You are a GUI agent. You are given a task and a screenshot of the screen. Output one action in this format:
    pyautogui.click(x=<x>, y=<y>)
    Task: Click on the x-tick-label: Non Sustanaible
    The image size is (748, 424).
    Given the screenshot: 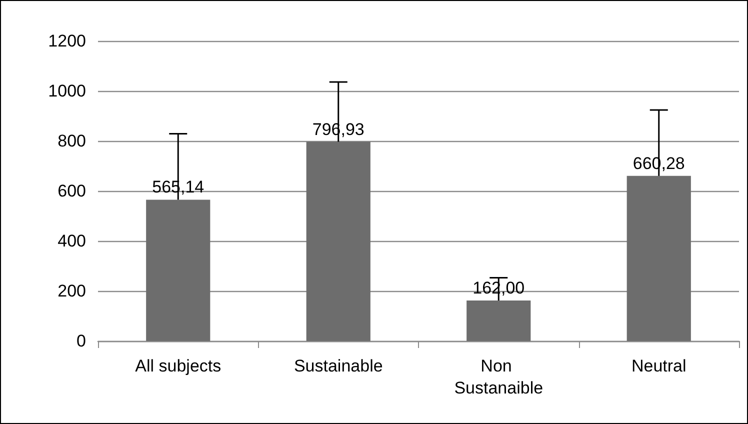 What is the action you would take?
    pyautogui.click(x=499, y=377)
    